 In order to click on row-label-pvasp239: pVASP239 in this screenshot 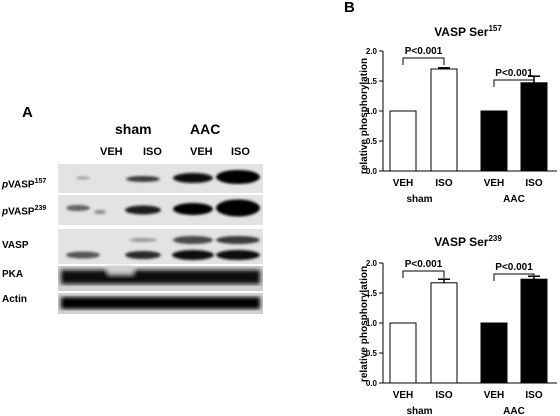, I will do `click(24, 211)`.